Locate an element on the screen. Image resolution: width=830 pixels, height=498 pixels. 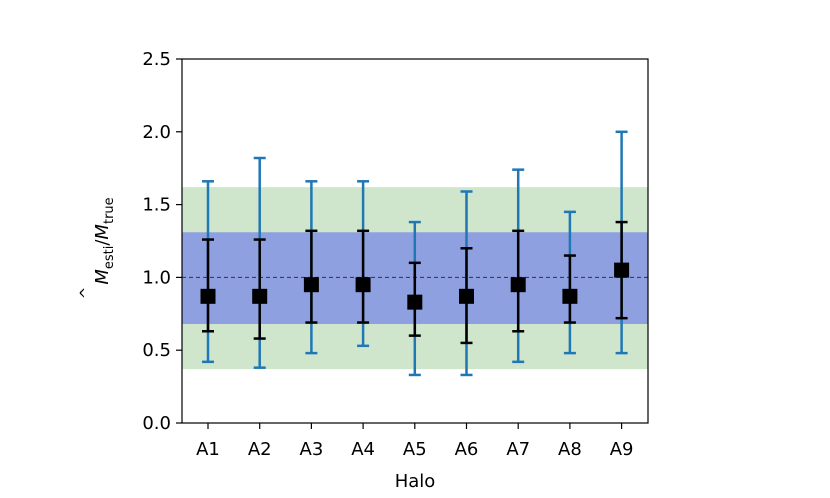
marker-A6 is located at coordinates (466, 296).